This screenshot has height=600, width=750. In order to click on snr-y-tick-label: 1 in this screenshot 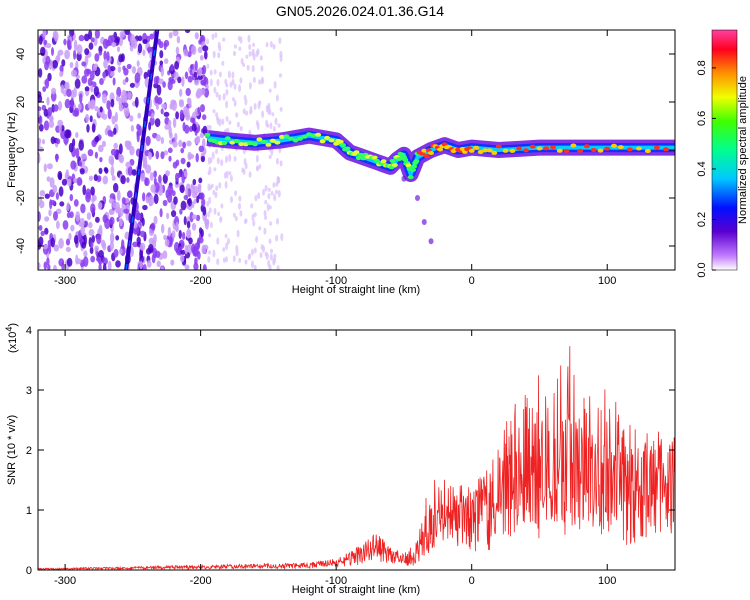, I will do `click(29, 511)`.